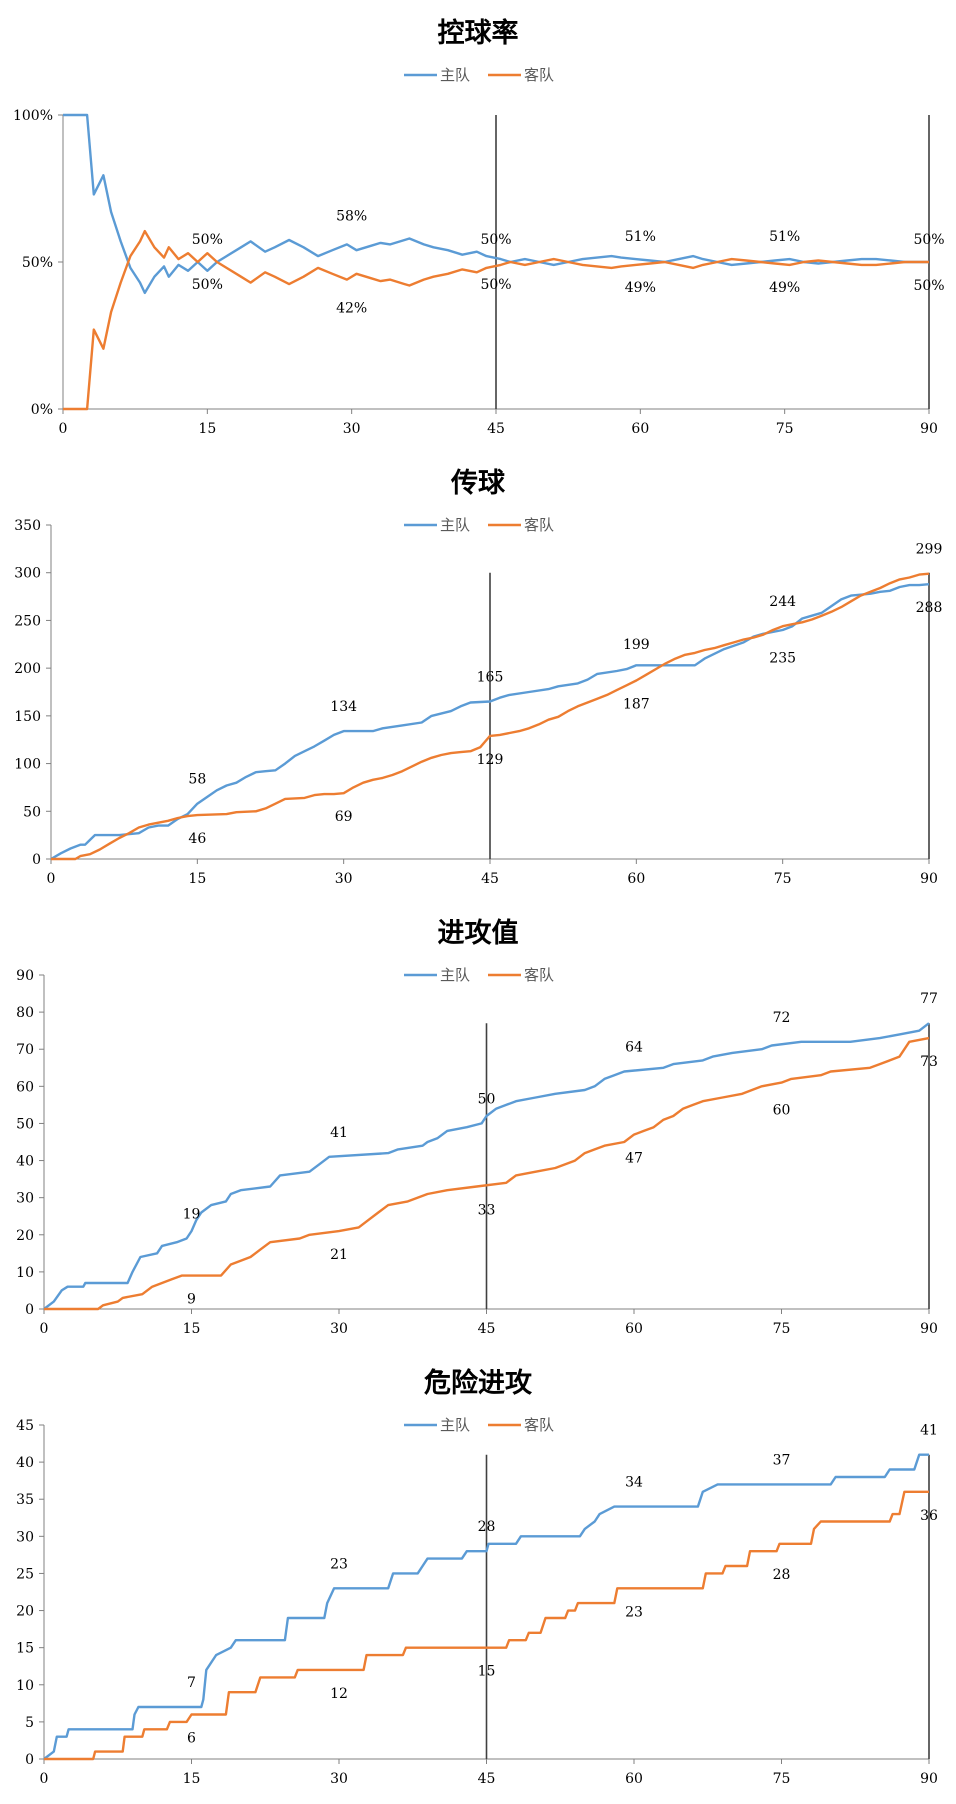  I want to click on data-label-away: 23, so click(634, 1612).